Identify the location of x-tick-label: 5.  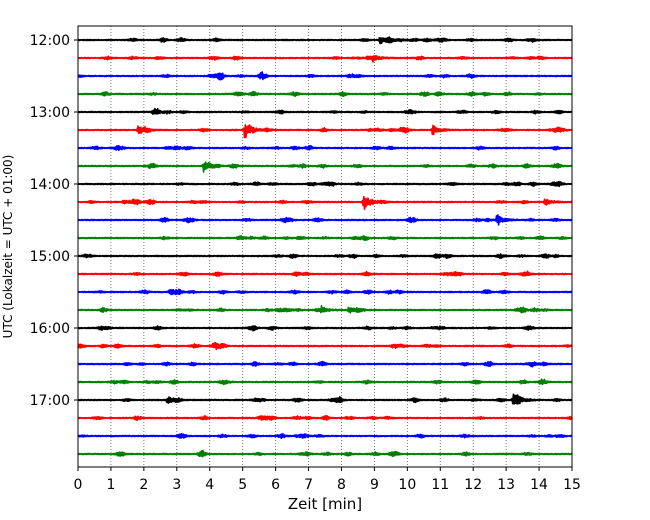
(242, 485).